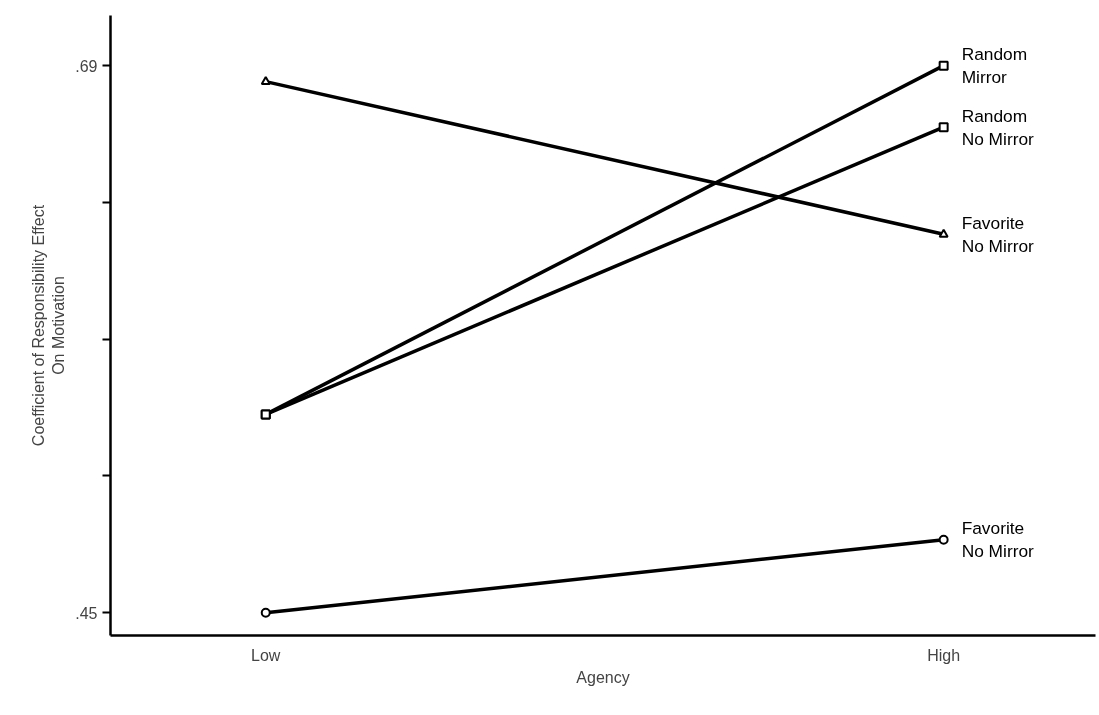 This screenshot has height=715, width=1099. What do you see at coordinates (603, 677) in the screenshot?
I see `x-axis-title: Agency` at bounding box center [603, 677].